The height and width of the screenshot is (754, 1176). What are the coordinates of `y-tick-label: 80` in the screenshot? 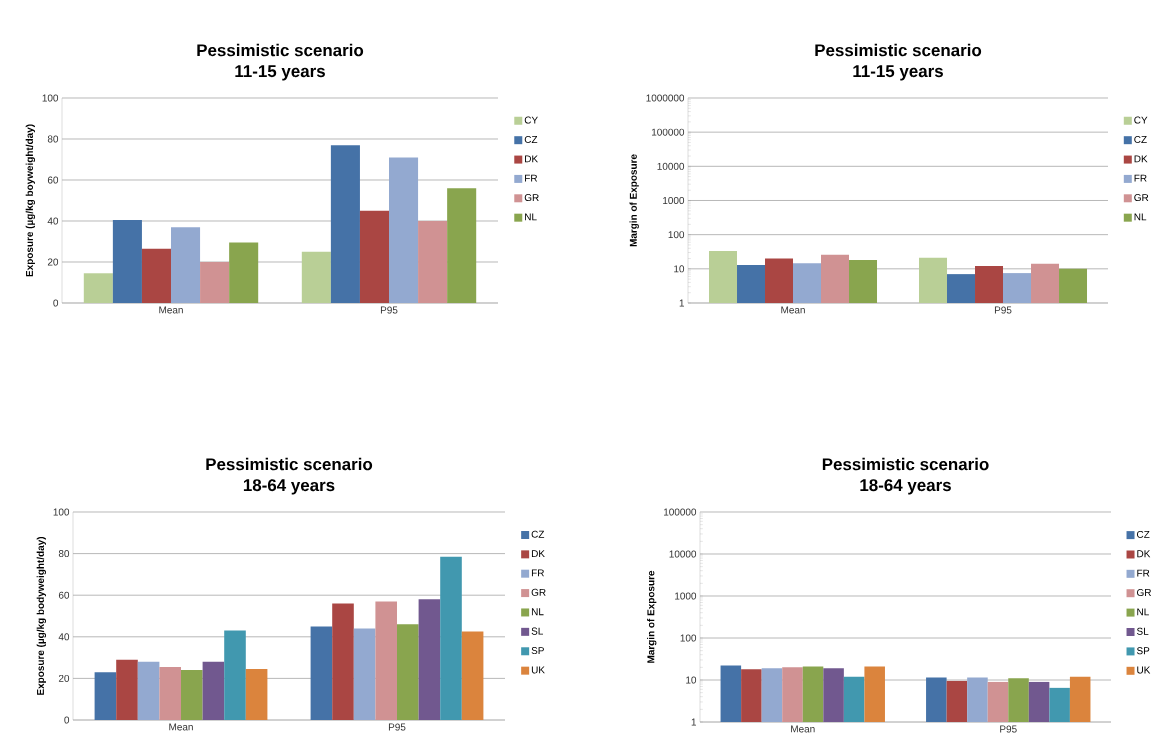 It's located at (64, 554).